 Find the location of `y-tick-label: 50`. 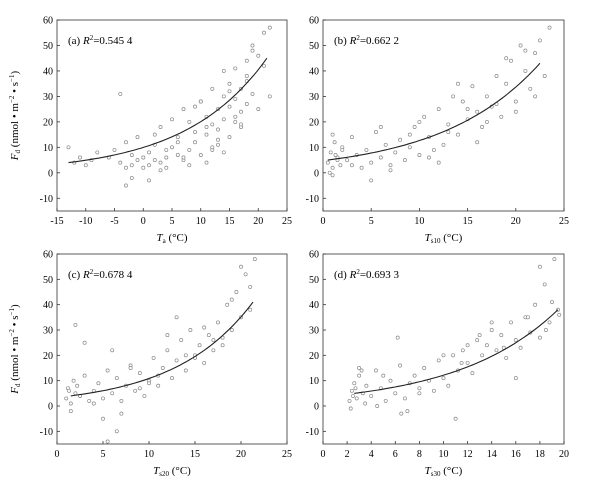

y-tick-label: 50 is located at coordinates (48, 280).